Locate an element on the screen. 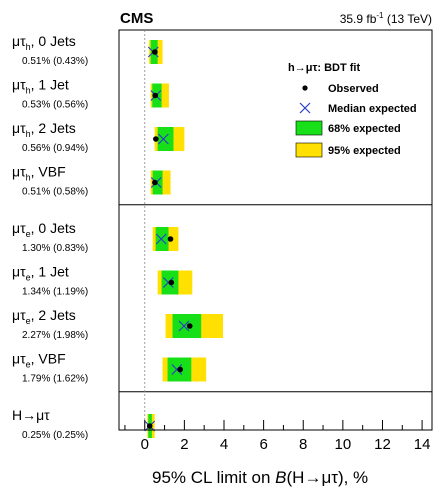 The height and width of the screenshot is (497, 448). channel-name: μτe, VBF is located at coordinates (39, 360).